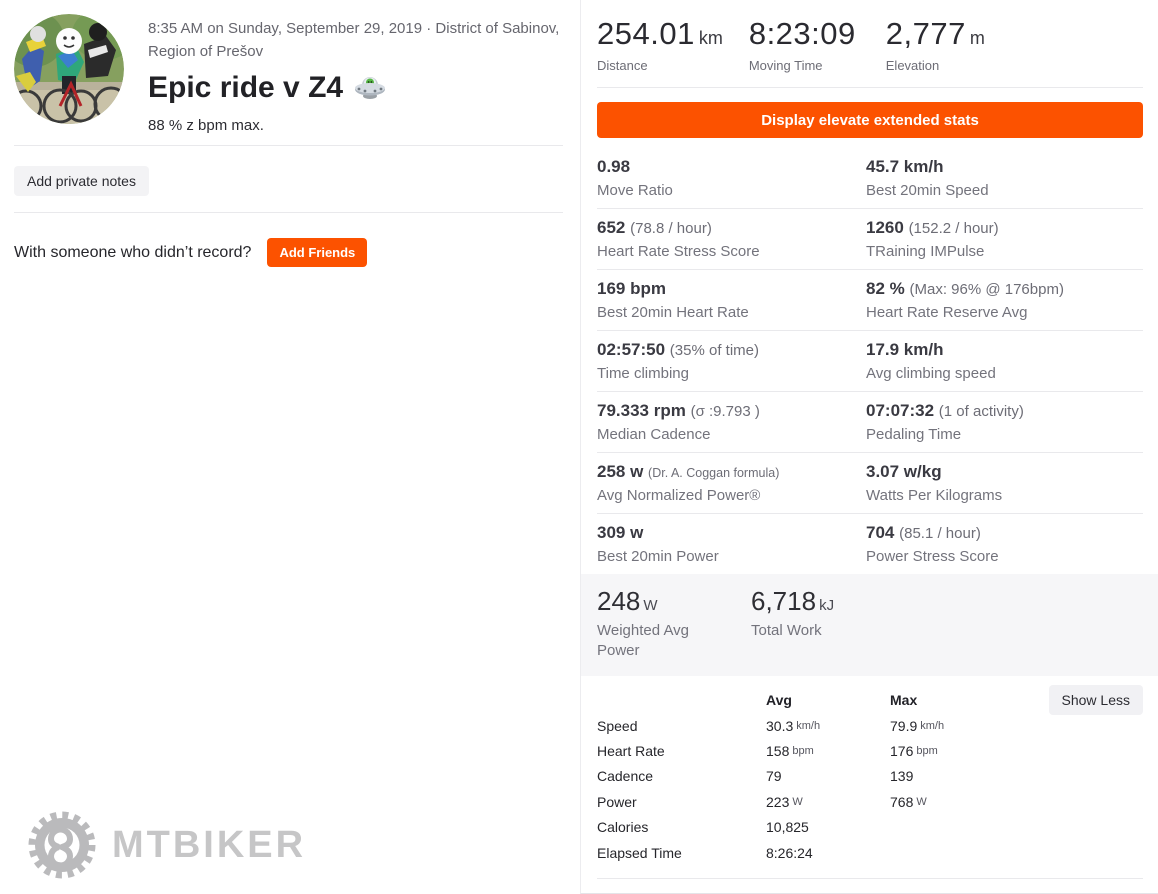  I want to click on row-label-elapsed-time: Elapsed Time, so click(639, 852).